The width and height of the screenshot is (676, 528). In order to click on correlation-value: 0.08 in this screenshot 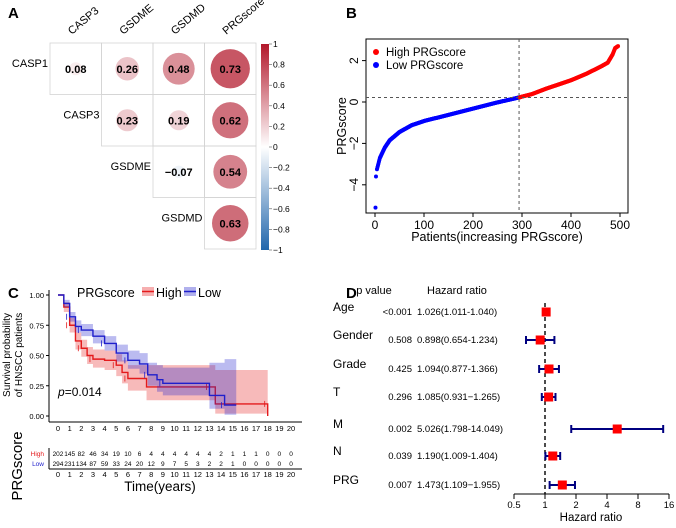, I will do `click(75, 70)`.